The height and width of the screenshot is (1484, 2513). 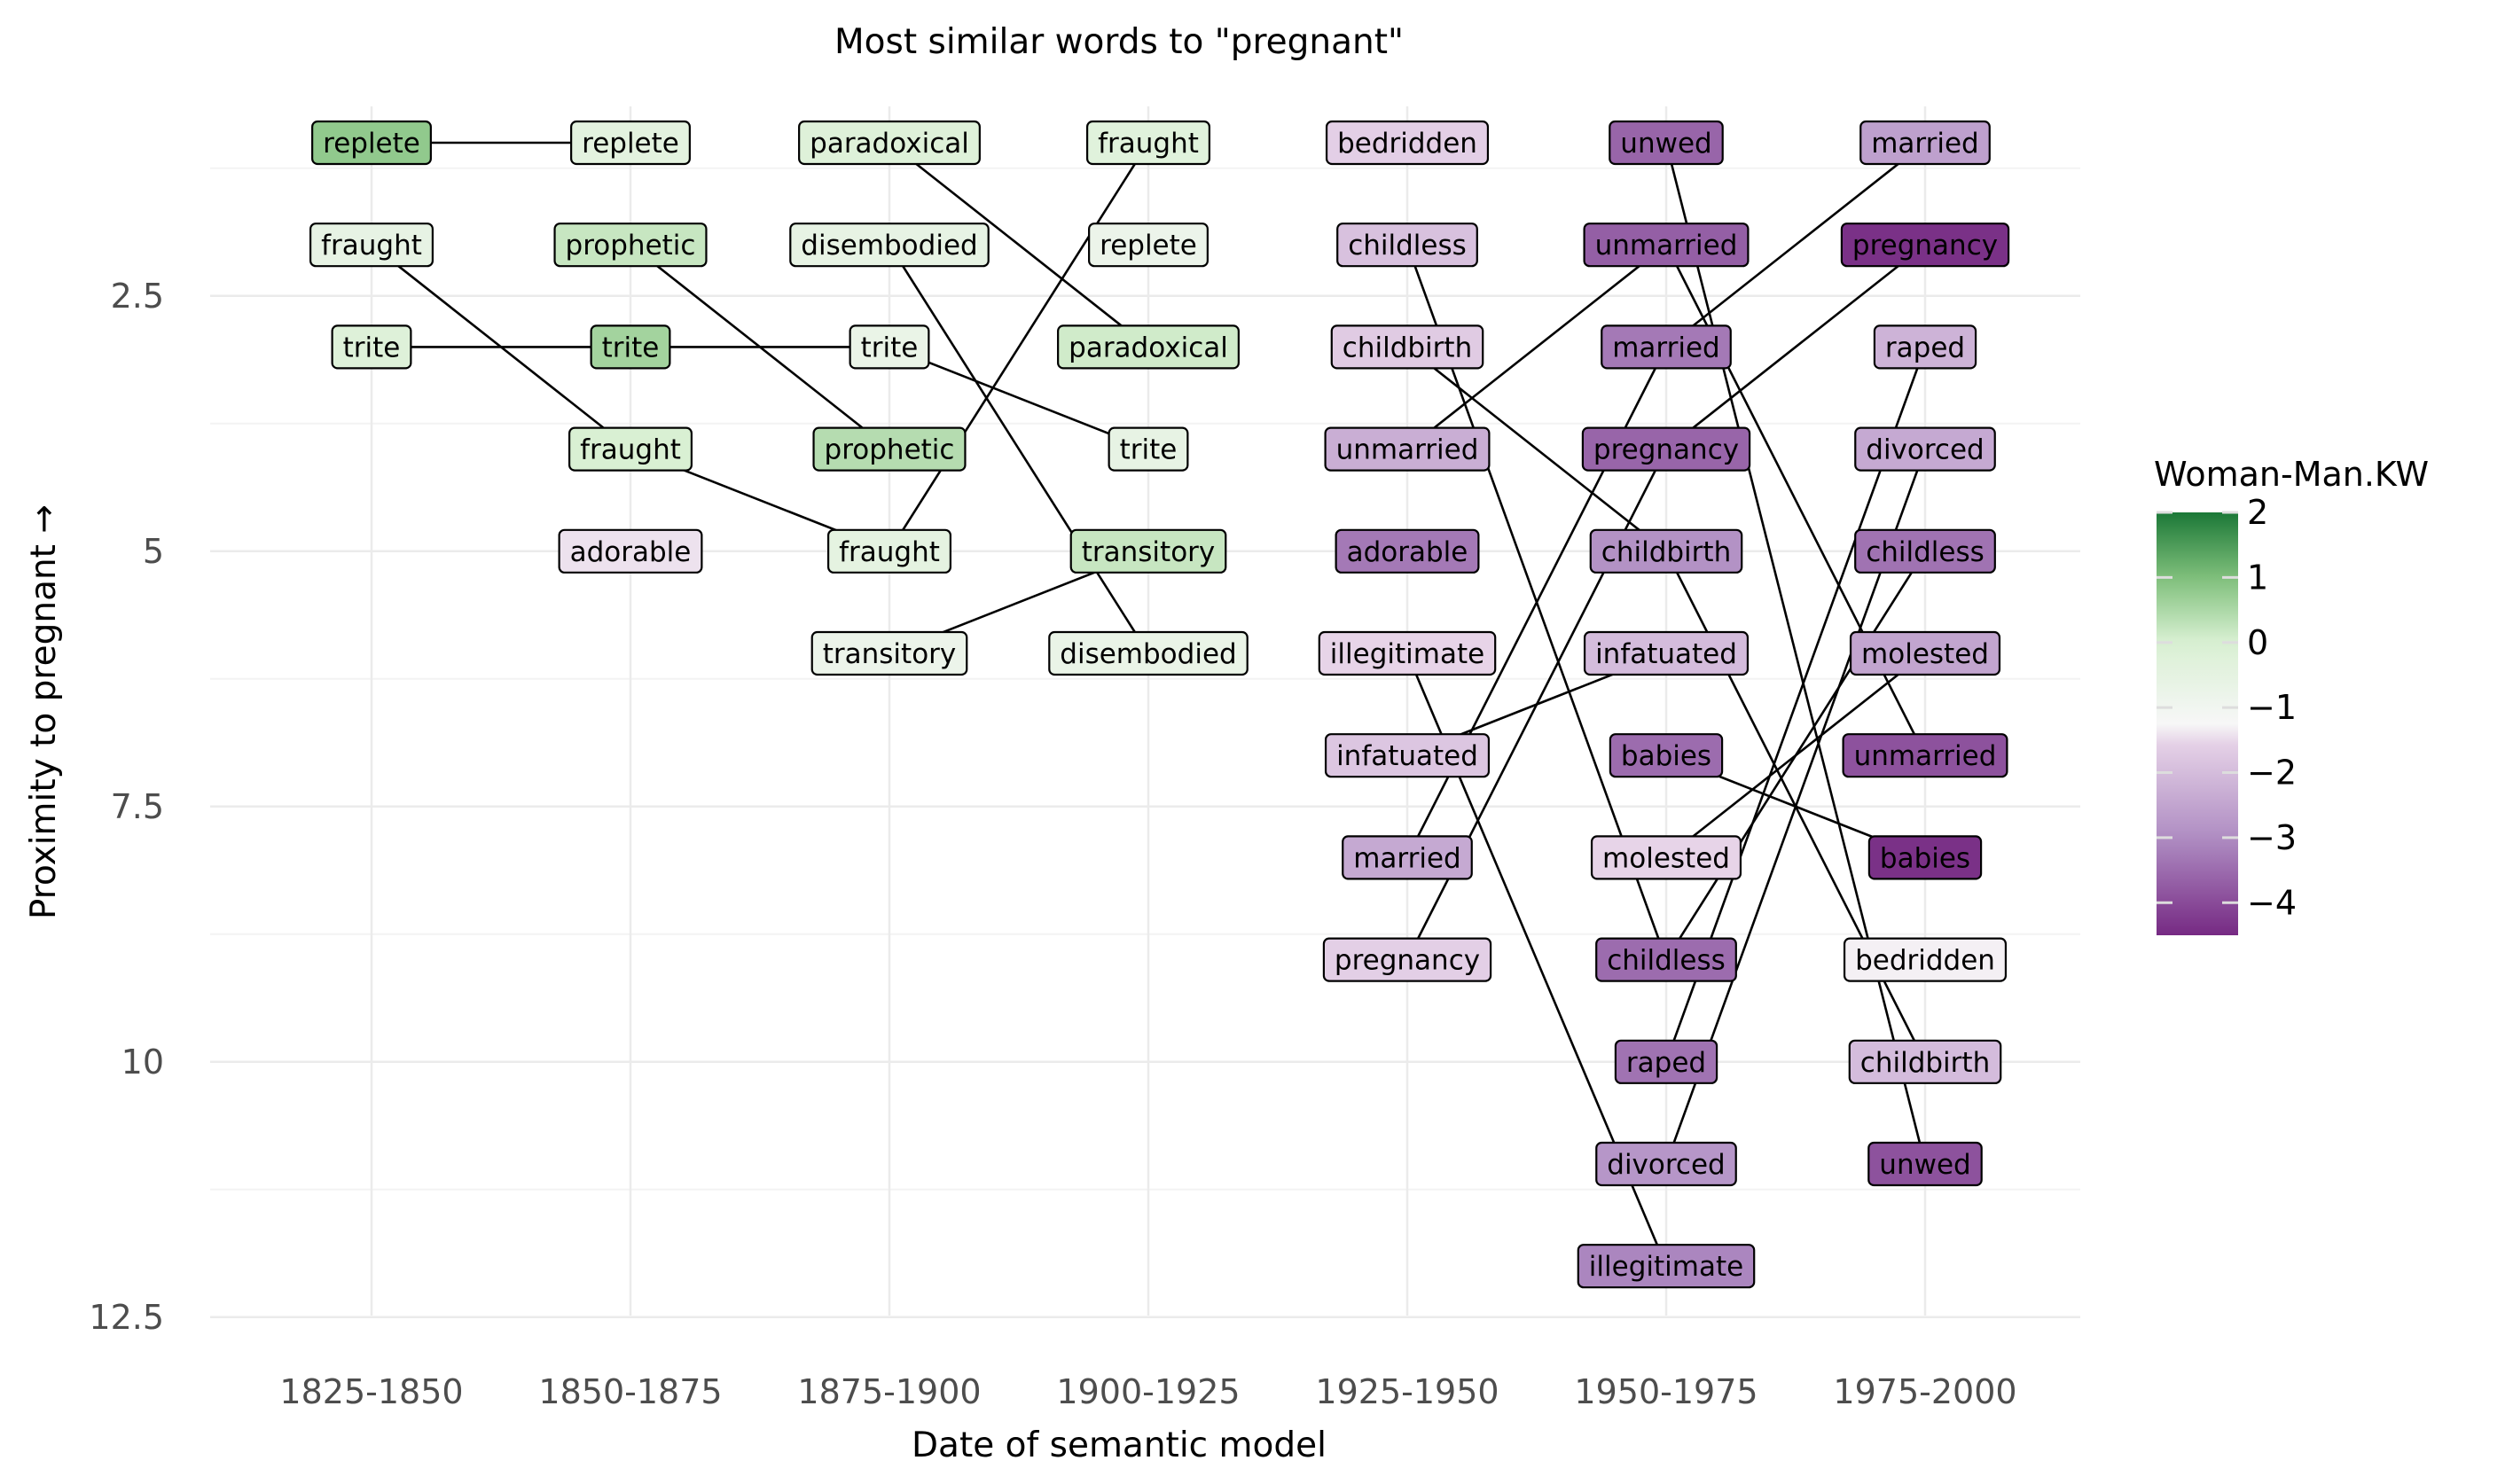 What do you see at coordinates (2272, 773) in the screenshot?
I see `legend-tick-label: −2` at bounding box center [2272, 773].